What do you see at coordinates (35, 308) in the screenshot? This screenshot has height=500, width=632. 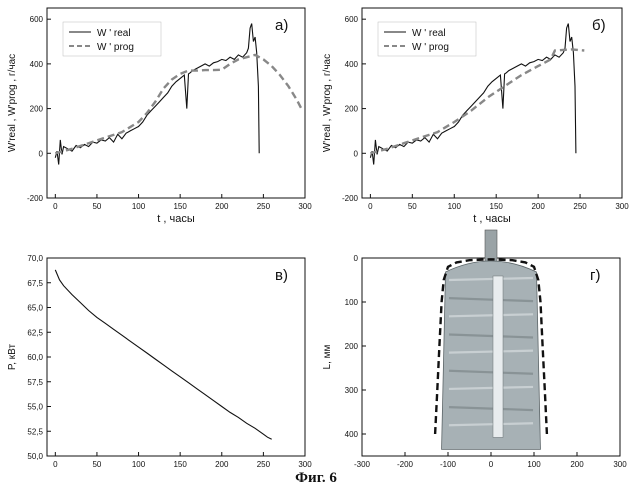 I see `y-tick-label: 65,0` at bounding box center [35, 308].